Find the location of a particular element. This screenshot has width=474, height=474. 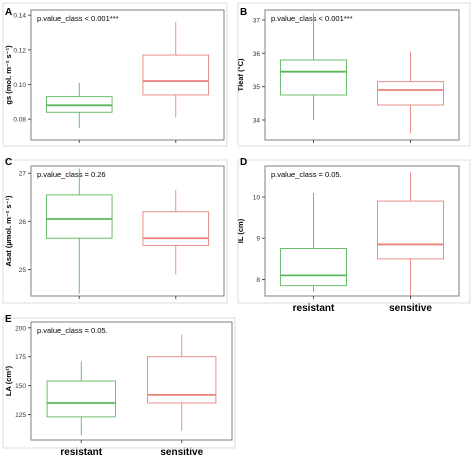

y-tick-label: 9 is located at coordinates (258, 239).